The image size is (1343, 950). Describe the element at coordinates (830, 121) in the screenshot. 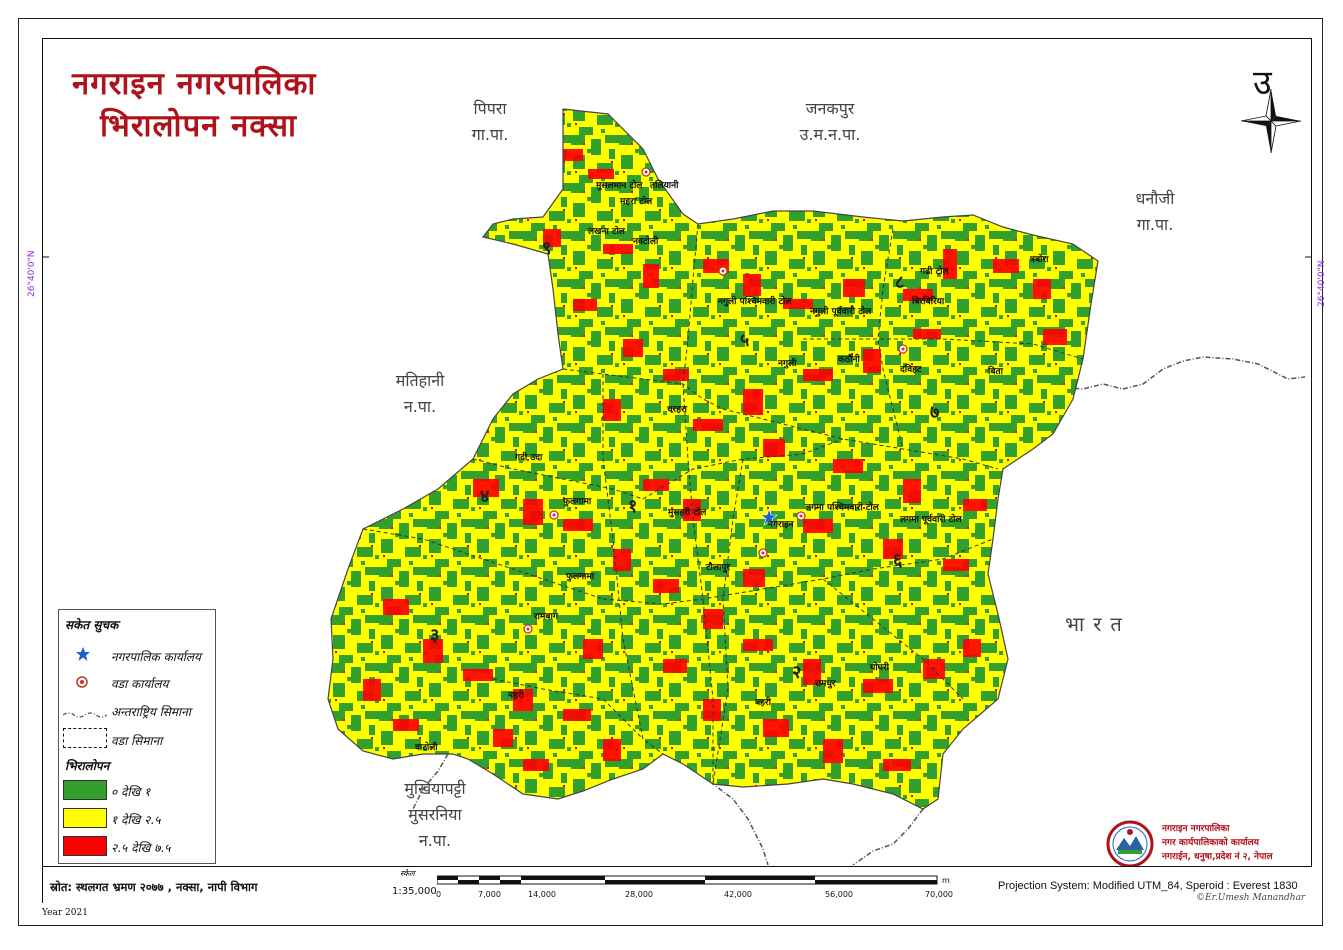

I see `neighbor-janakpur: जनकपुर उ.म.न.पा.` at that location.